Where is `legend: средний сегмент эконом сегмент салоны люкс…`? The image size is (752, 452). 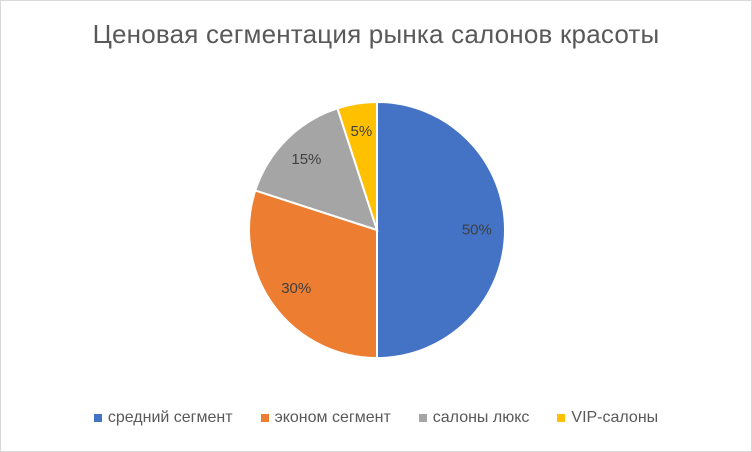
legend: средний сегмент эконом сегмент салоны люкс… is located at coordinates (376, 418).